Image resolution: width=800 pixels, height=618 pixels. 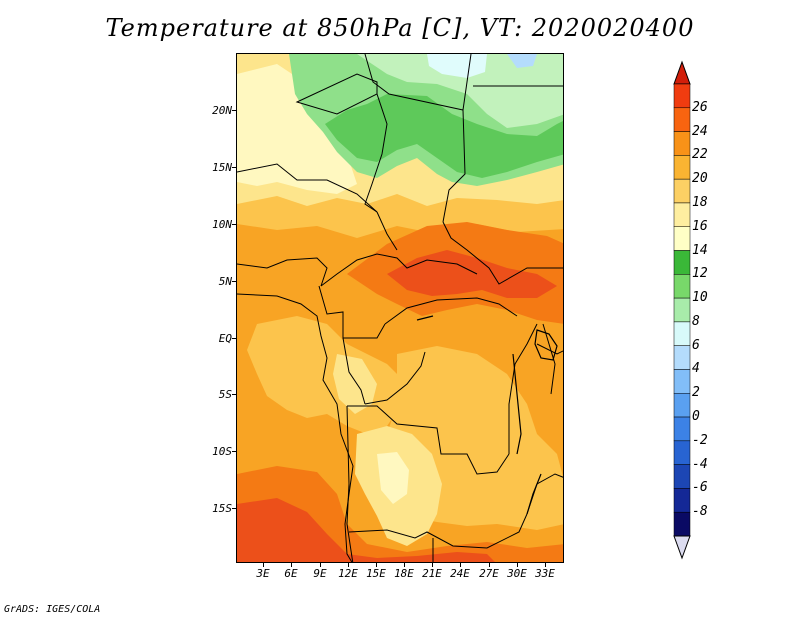 I want to click on field-band-14-16-west, so click(x=297, y=129).